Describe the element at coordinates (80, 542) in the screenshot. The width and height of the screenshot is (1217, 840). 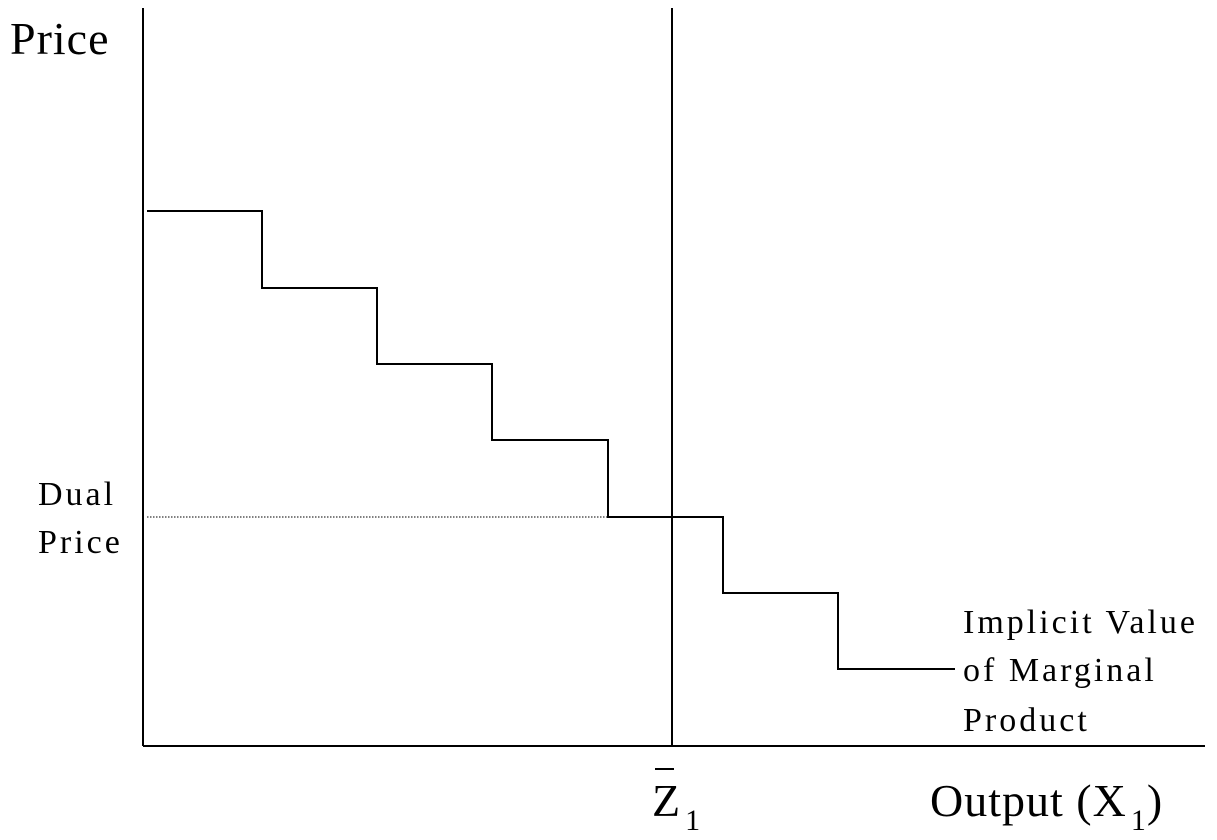
I see `dual-price-label-line2: Price` at that location.